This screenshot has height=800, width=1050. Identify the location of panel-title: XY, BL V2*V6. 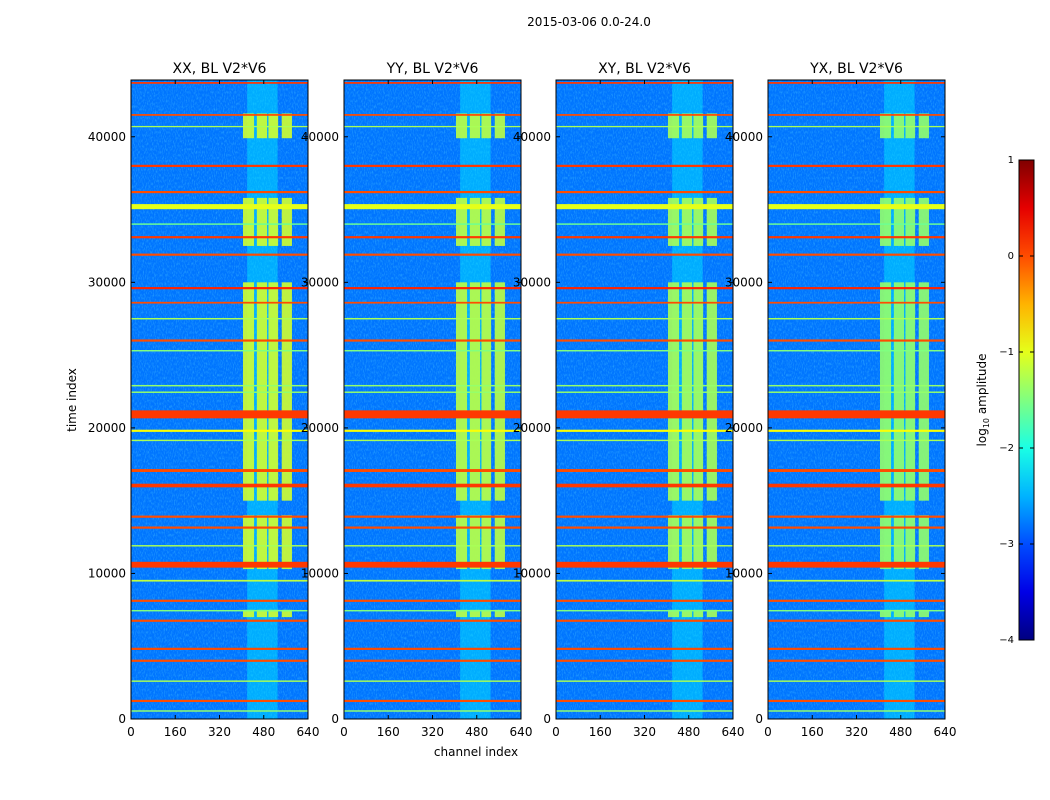
(644, 69).